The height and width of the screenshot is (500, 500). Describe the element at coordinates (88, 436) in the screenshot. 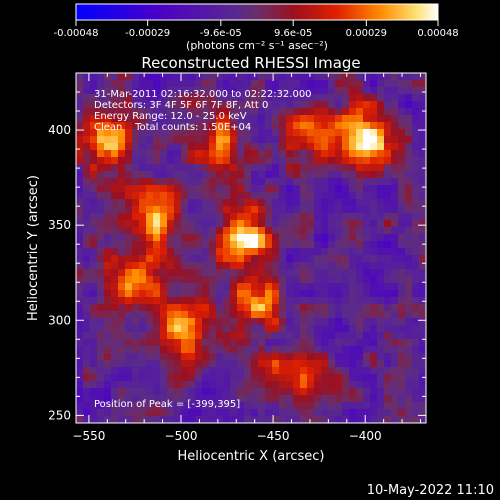

I see `x-tick-label: −550` at that location.